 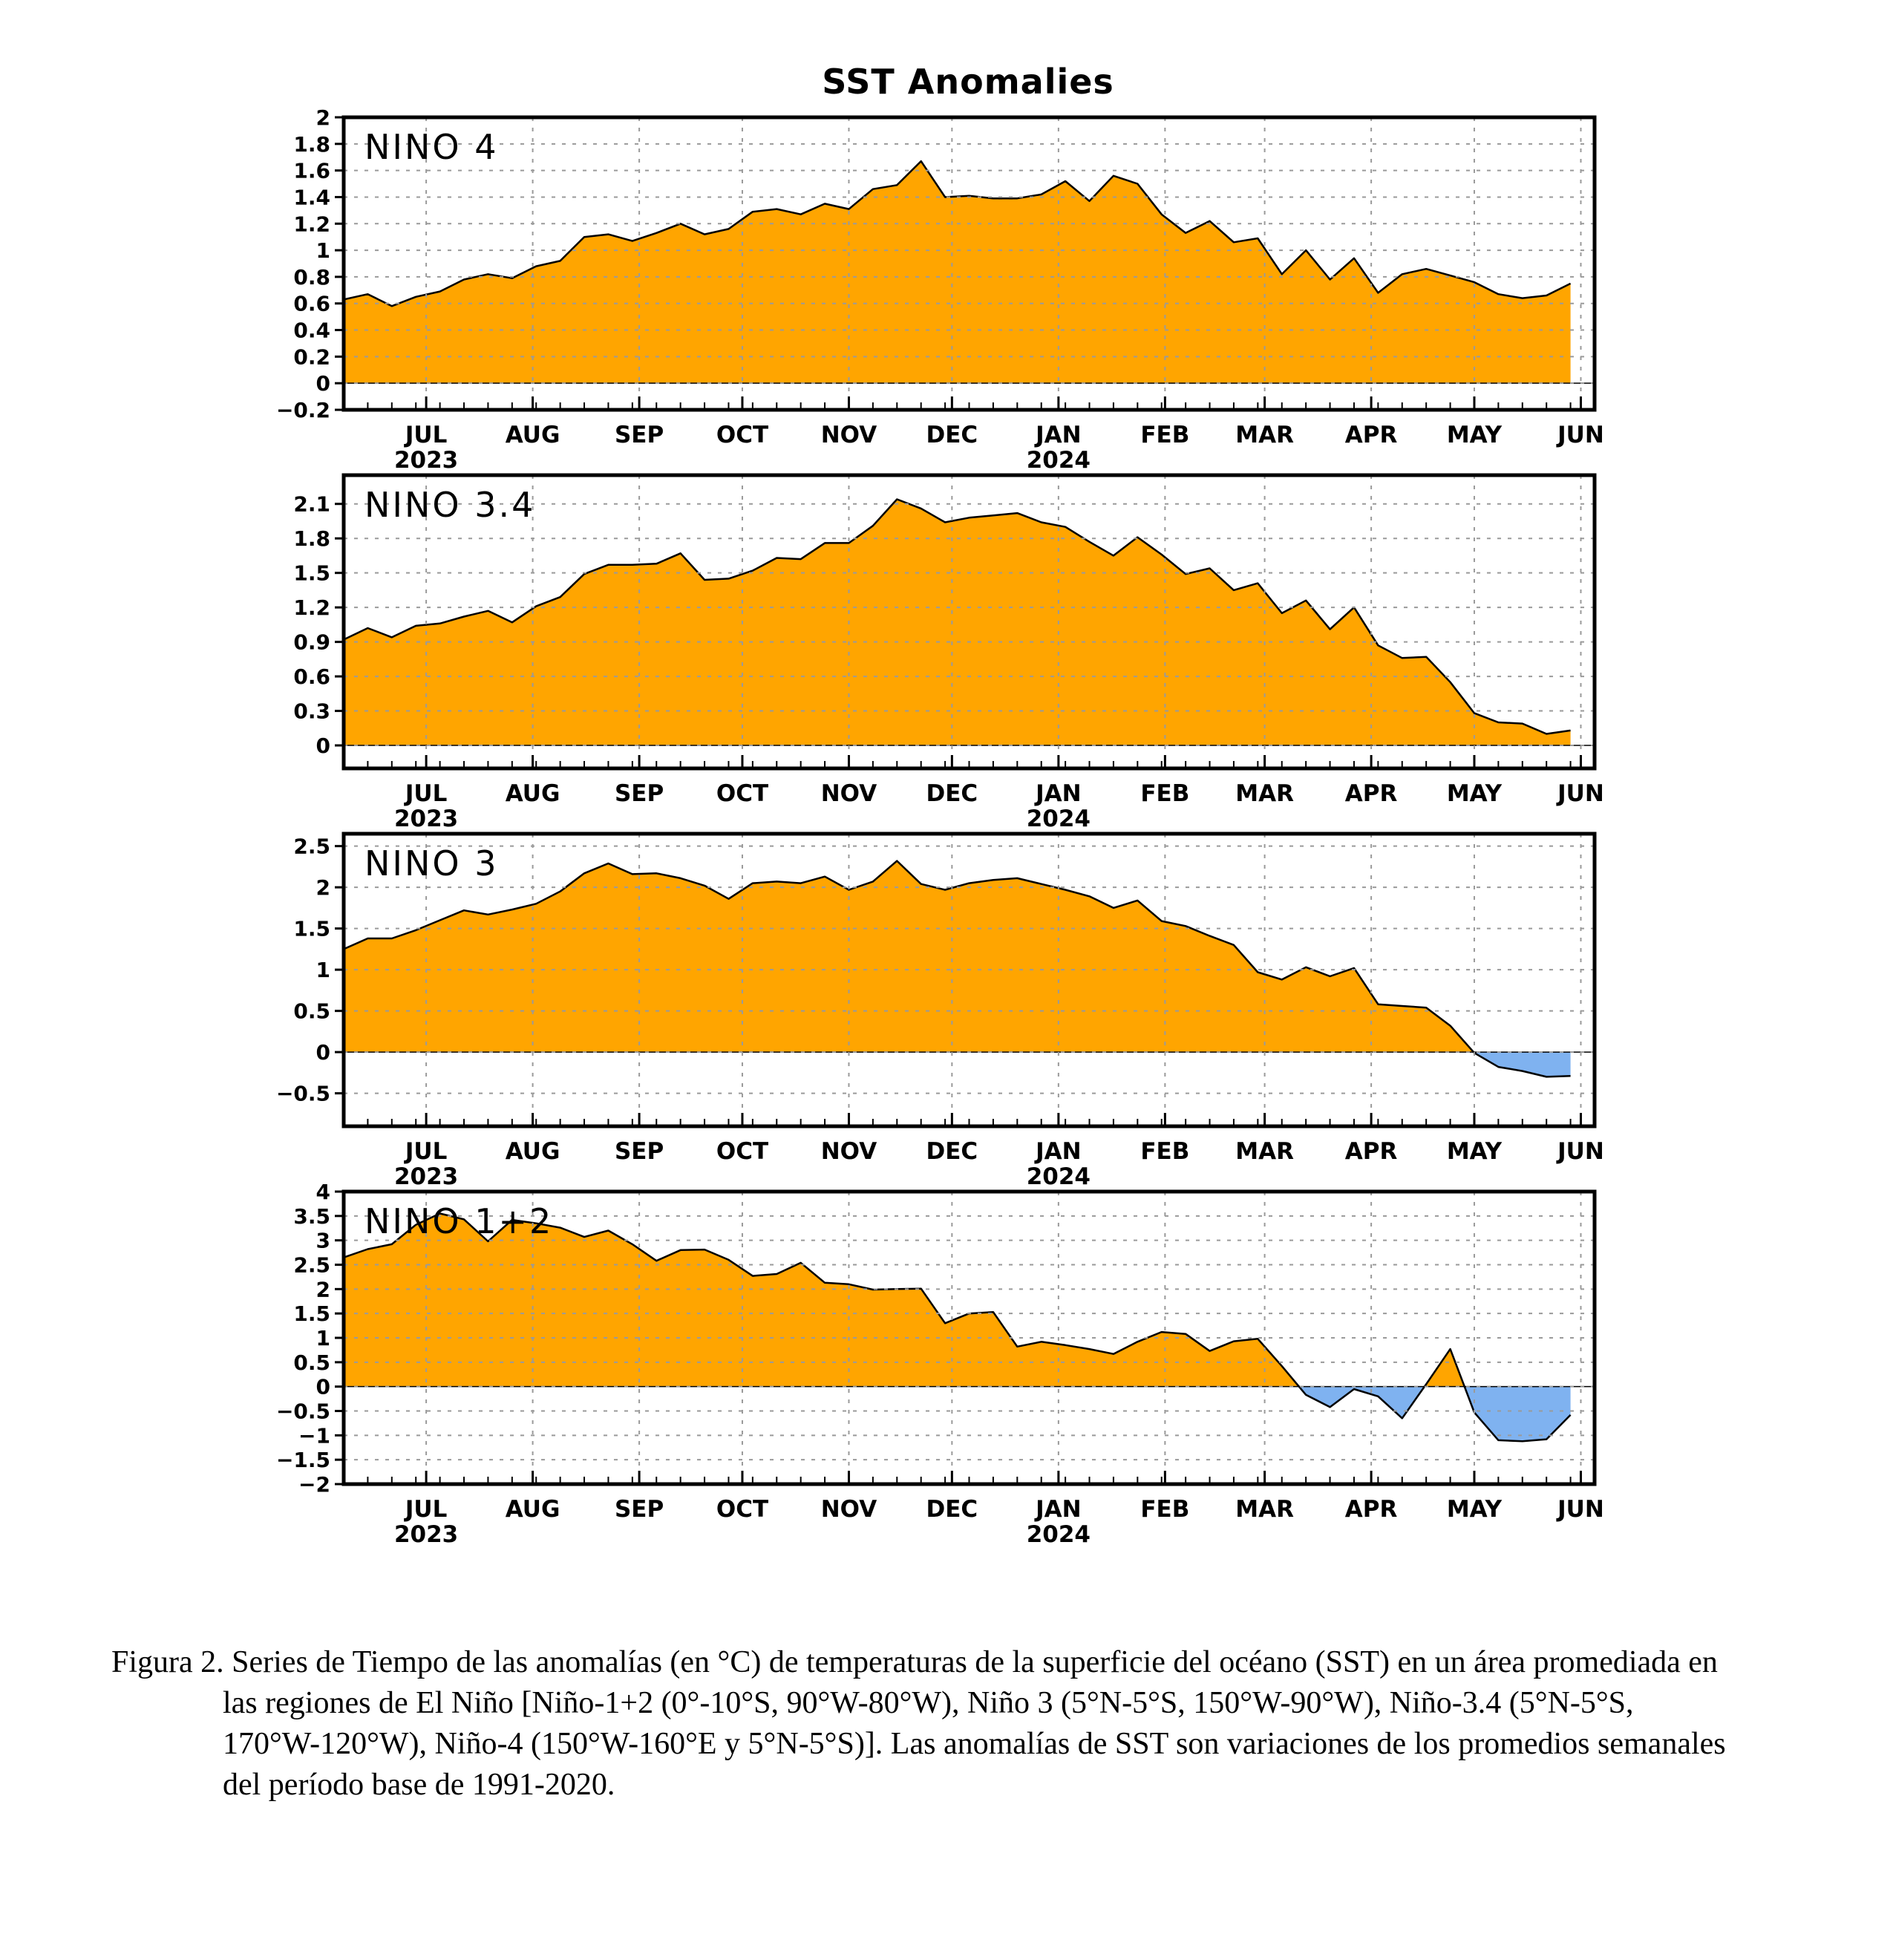 What do you see at coordinates (968, 82) in the screenshot?
I see `figure-title: SST Anomalies` at bounding box center [968, 82].